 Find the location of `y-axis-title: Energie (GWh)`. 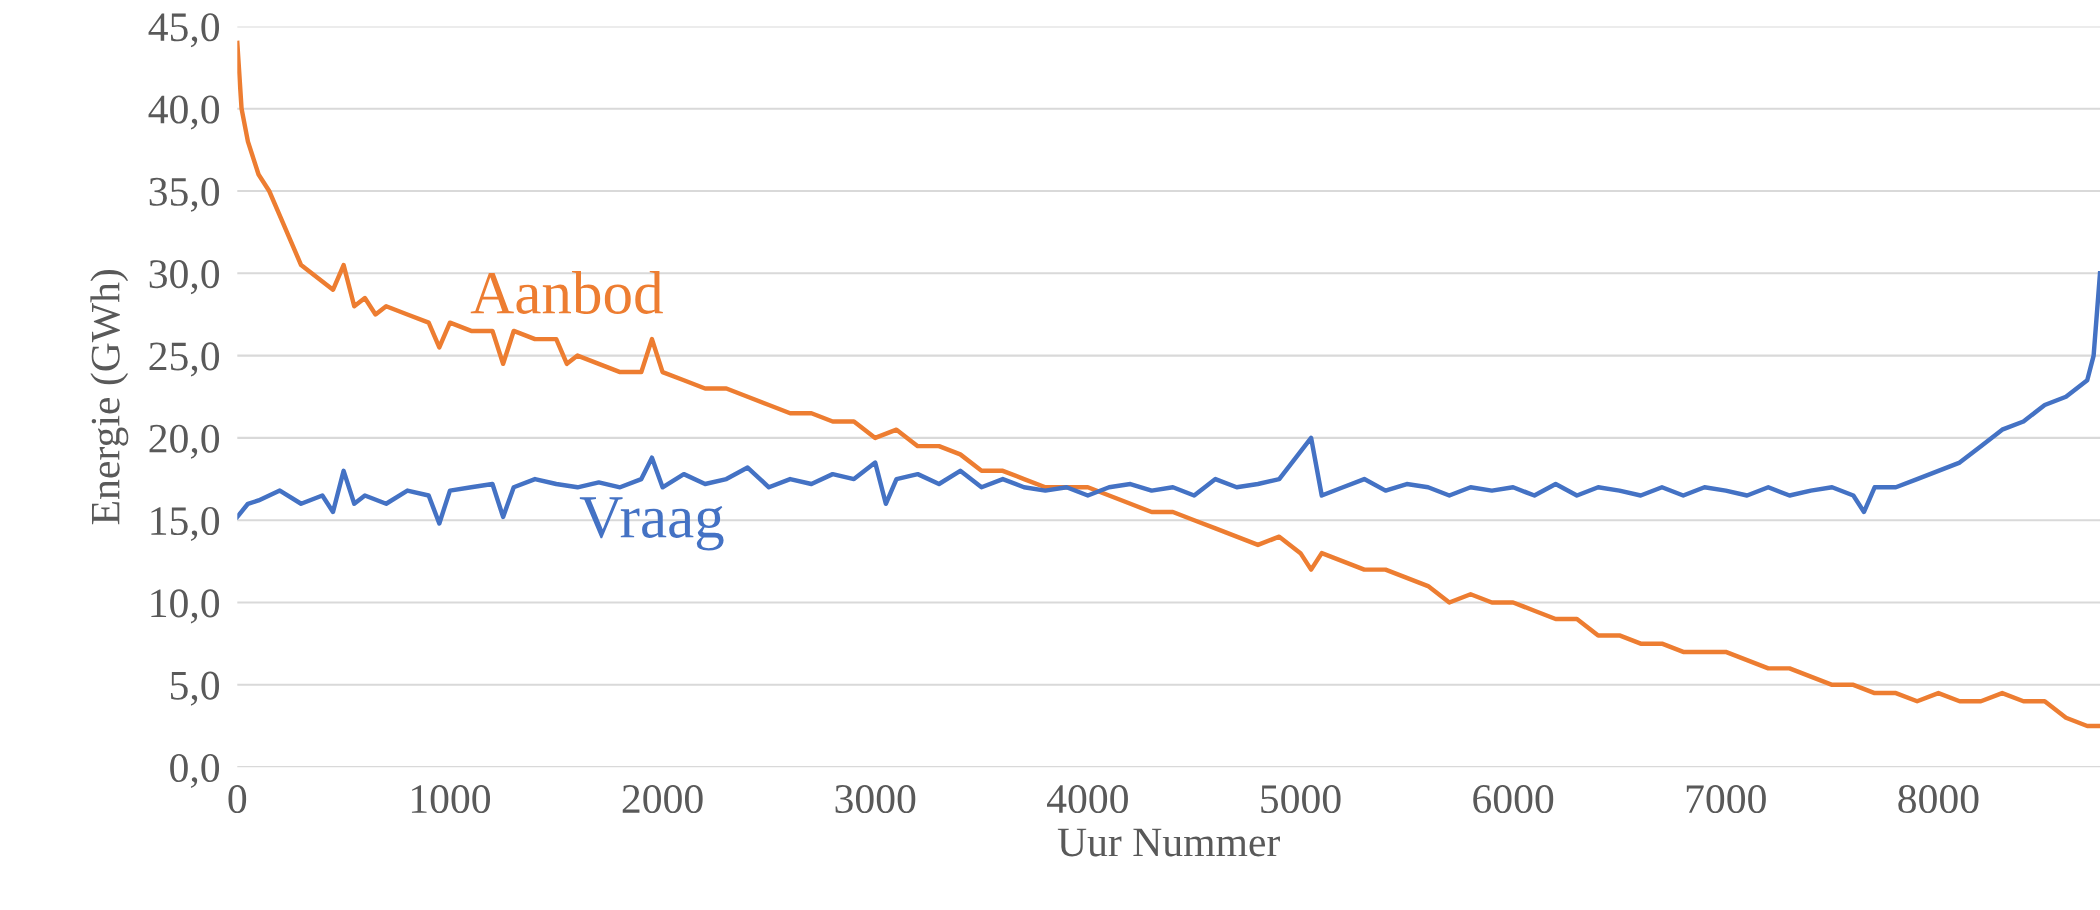

y-axis-title: Energie (GWh) is located at coordinates (109, 397).